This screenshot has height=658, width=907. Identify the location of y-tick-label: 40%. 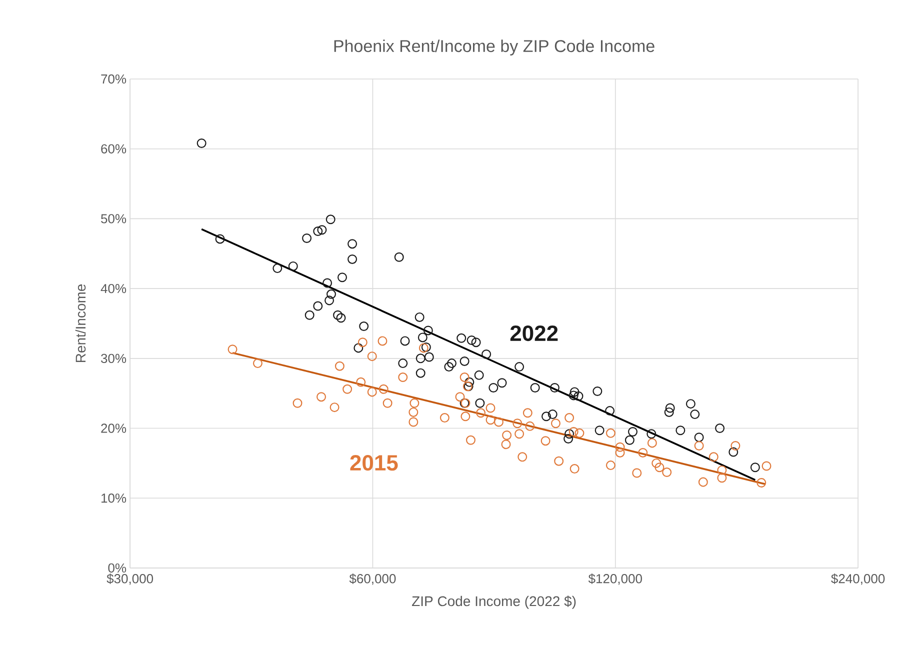
(113, 289).